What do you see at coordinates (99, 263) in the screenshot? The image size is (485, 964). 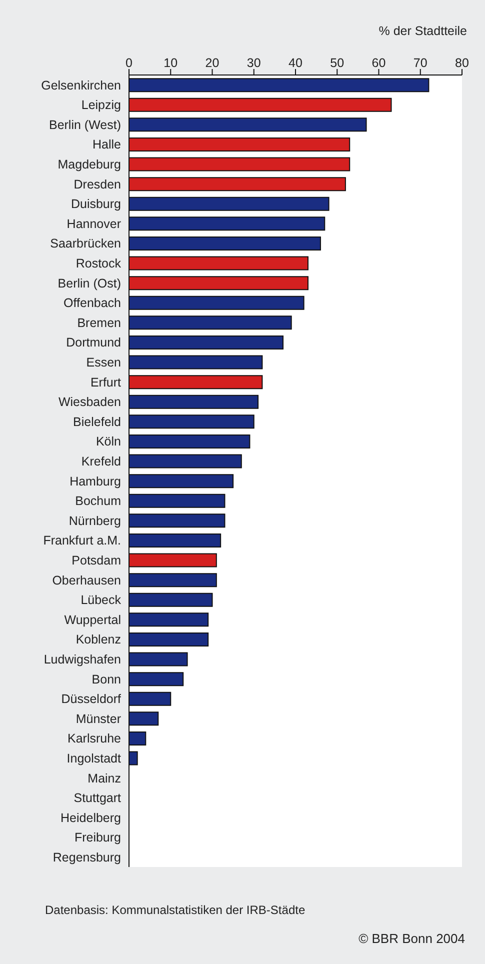 I see `y-tick-label: Rostock` at bounding box center [99, 263].